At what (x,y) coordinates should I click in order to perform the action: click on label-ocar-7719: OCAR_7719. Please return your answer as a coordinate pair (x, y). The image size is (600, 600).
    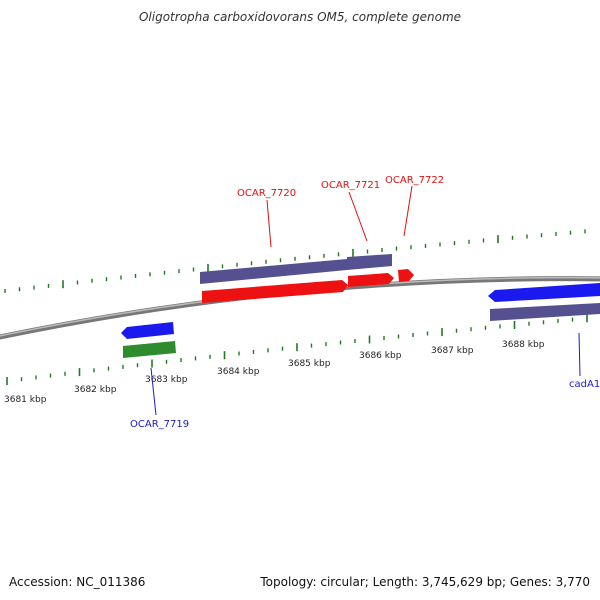
    Looking at the image, I should click on (159, 424).